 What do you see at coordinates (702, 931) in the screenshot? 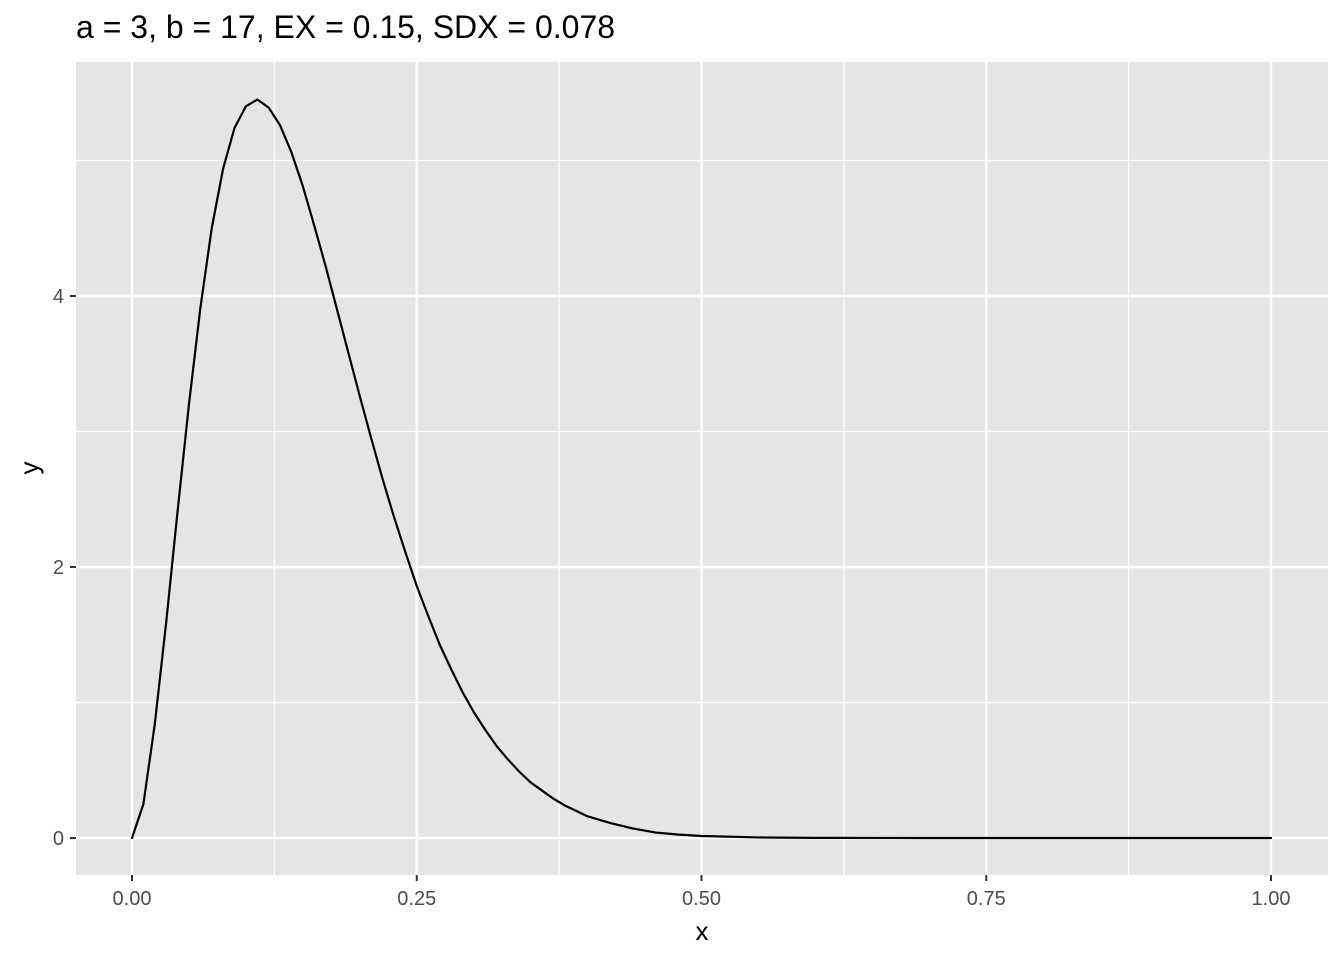
I see `x-axis-title: x` at bounding box center [702, 931].